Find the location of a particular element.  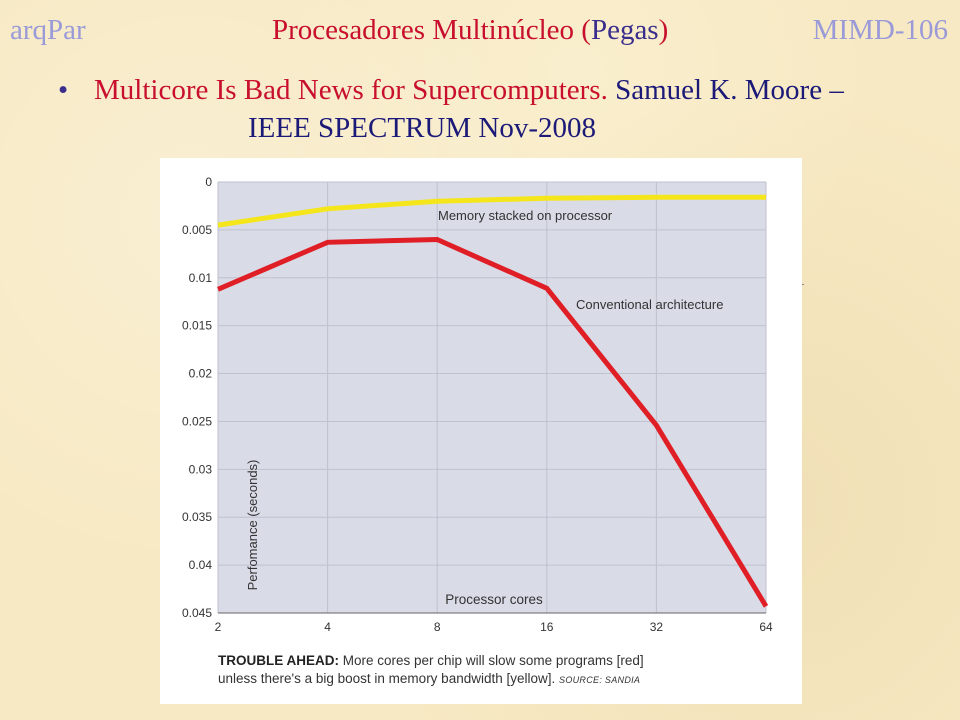

x-tick-label: 2 is located at coordinates (218, 627).